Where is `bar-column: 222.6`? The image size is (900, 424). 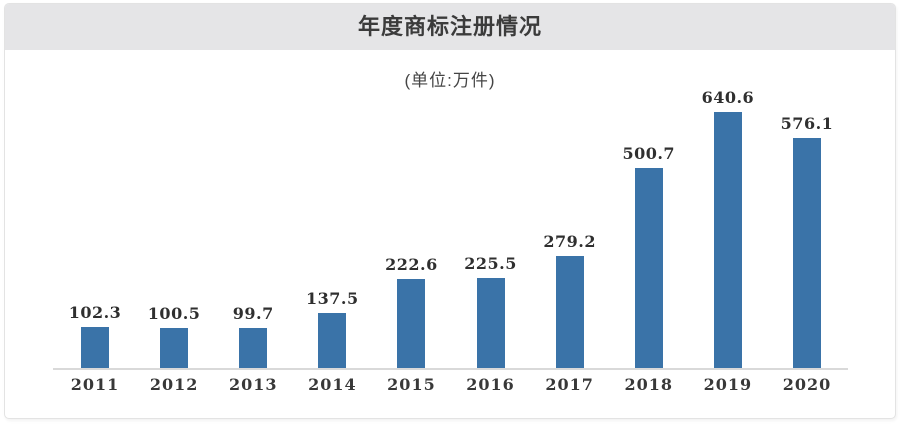 bar-column: 222.6 is located at coordinates (411, 312).